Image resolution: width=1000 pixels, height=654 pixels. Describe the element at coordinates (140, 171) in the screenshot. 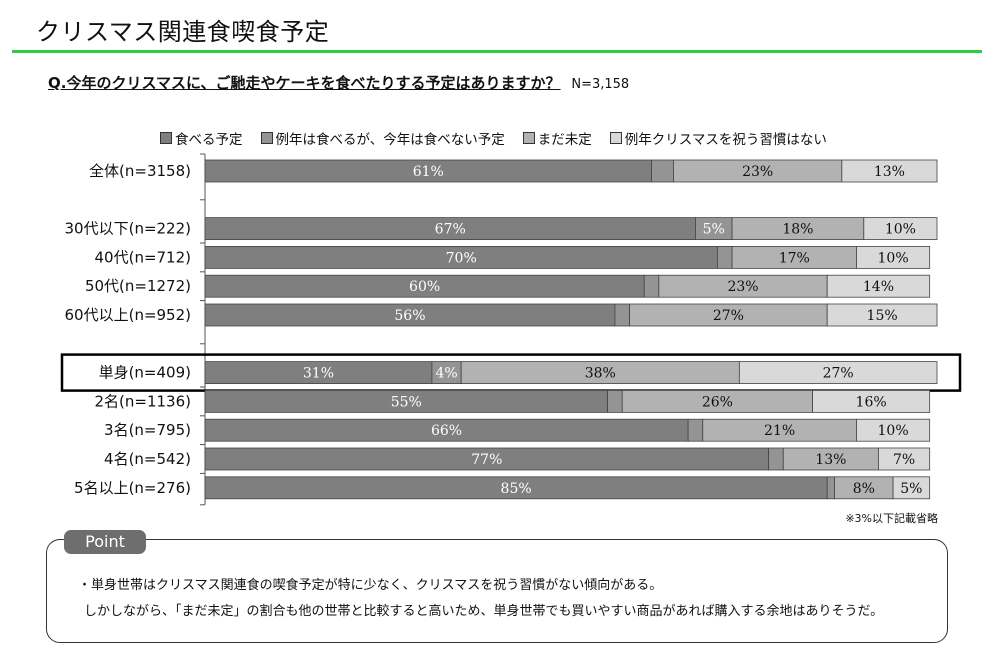

I see `row-label: 全体(n=3158)` at that location.